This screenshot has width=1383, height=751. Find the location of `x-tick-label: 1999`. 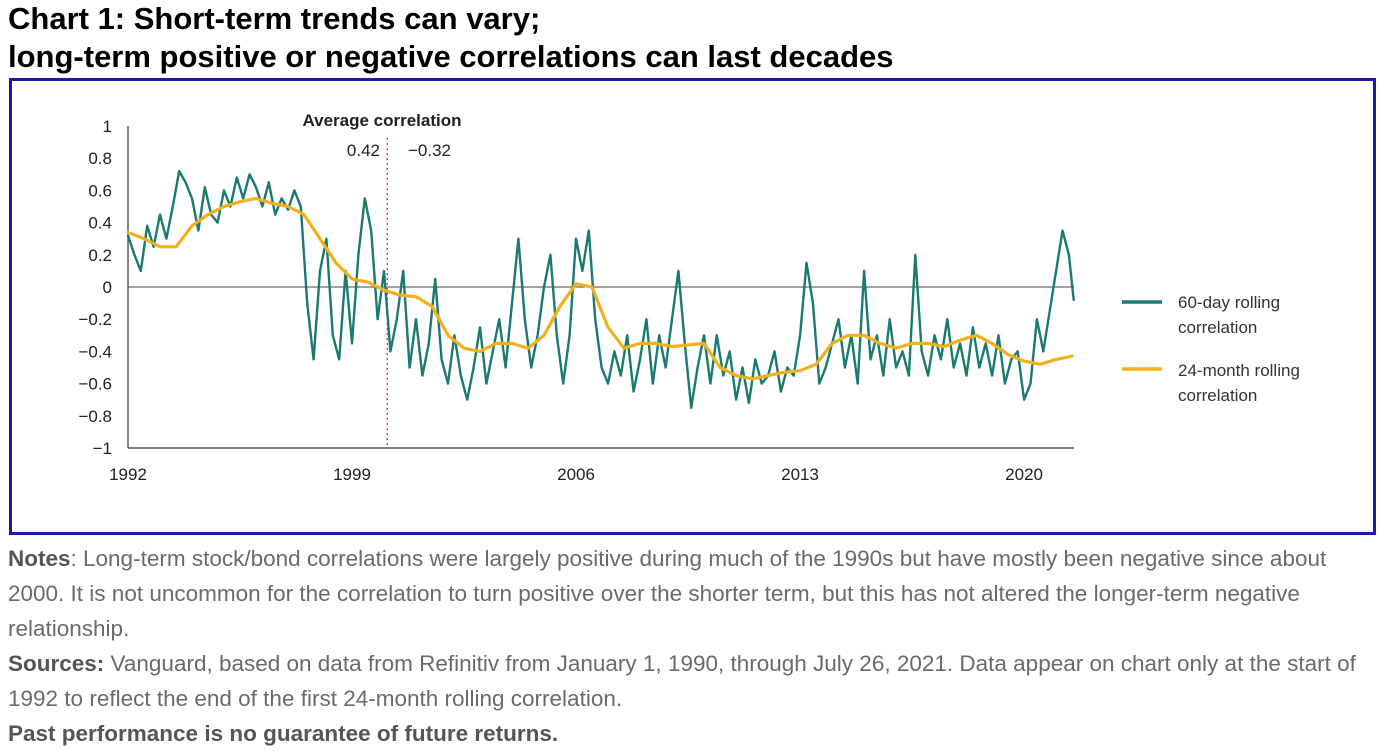

x-tick-label: 1999 is located at coordinates (352, 474).